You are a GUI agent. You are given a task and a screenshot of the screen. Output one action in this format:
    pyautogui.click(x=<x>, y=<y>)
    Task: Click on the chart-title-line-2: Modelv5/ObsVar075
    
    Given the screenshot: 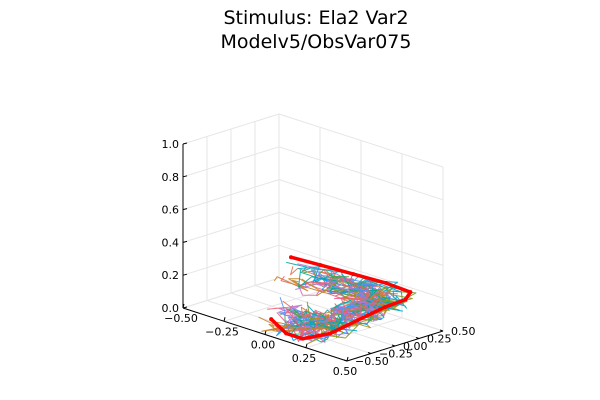 What is the action you would take?
    pyautogui.click(x=316, y=42)
    